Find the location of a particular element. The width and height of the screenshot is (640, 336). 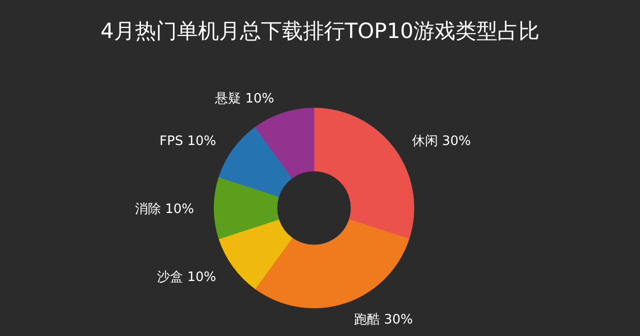

slice-label: FPS 10% is located at coordinates (188, 141).